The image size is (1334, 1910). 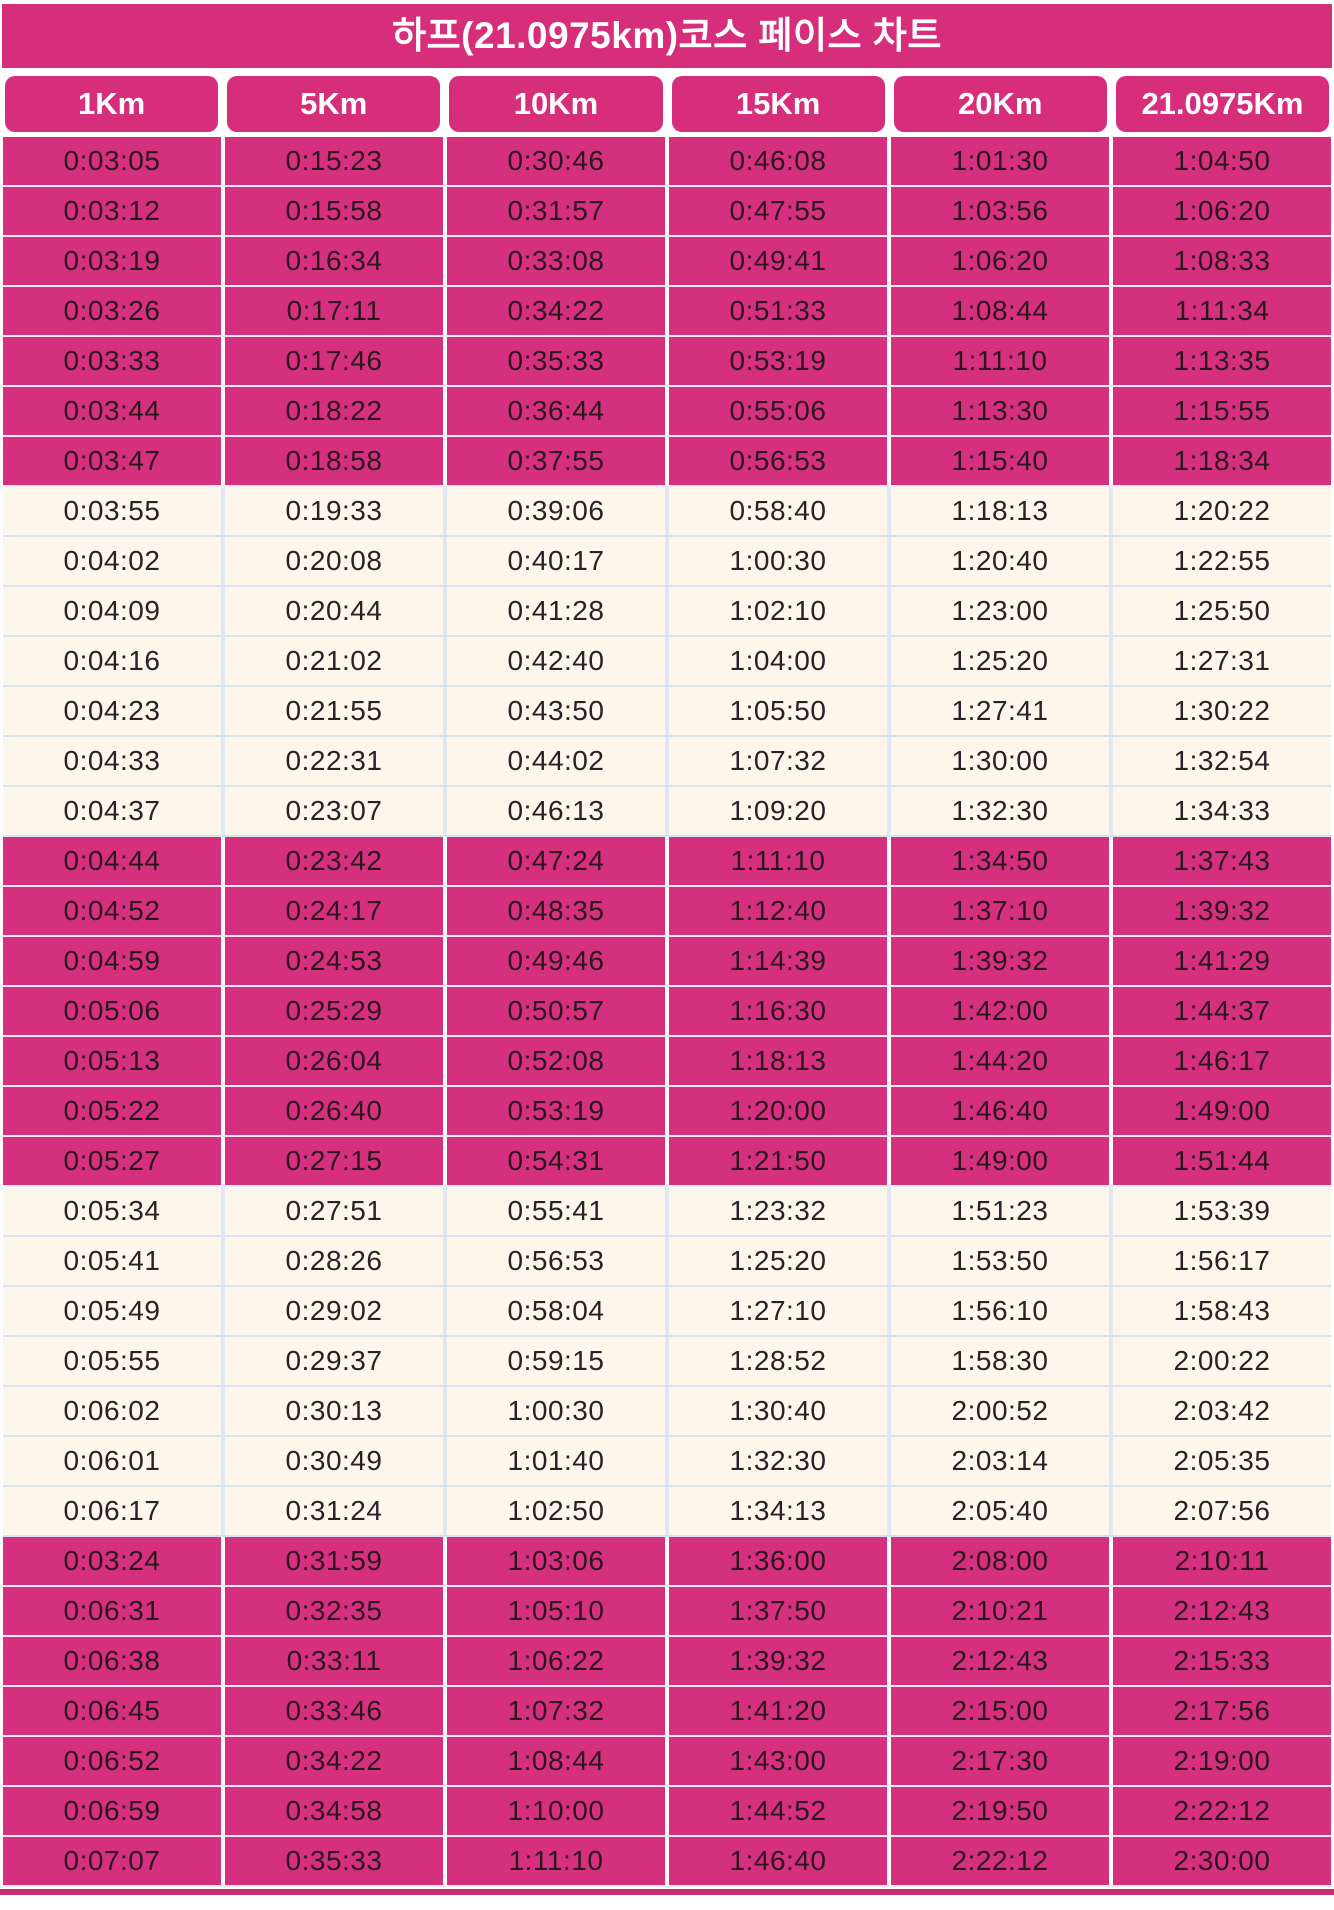 What do you see at coordinates (336, 1661) in the screenshot?
I see `time-cell: 0:33:11` at bounding box center [336, 1661].